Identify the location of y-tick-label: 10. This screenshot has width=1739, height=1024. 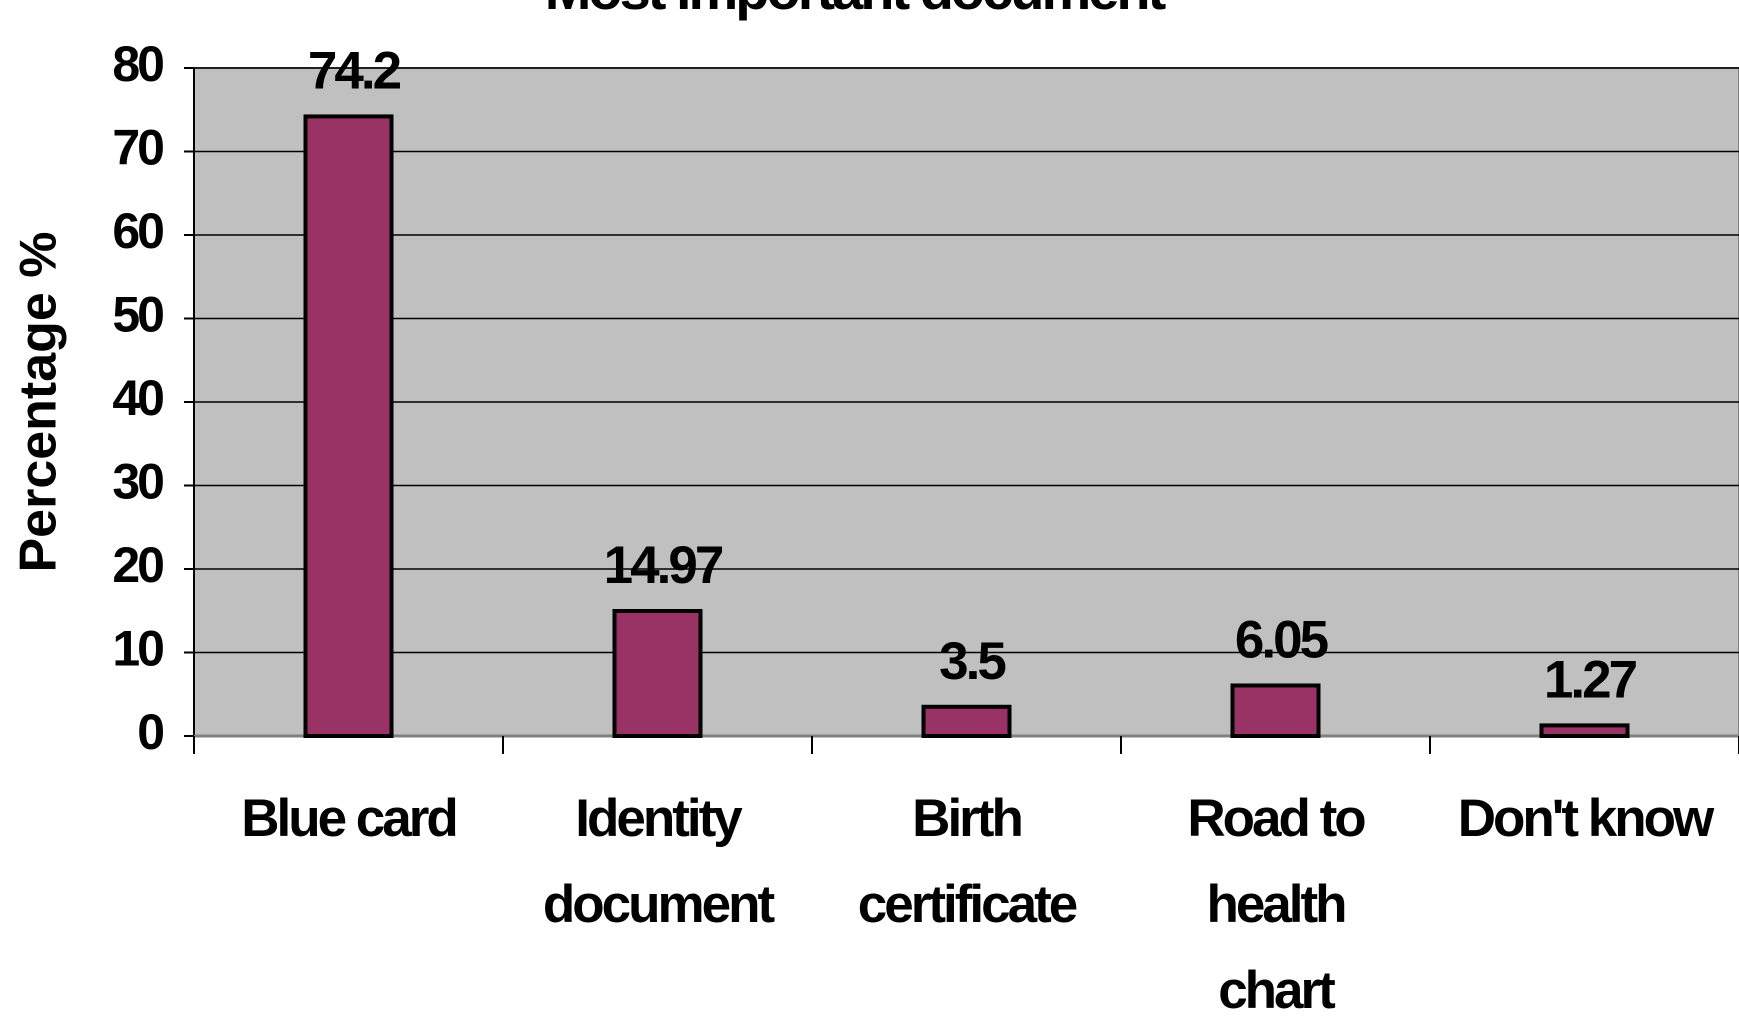
(137, 649).